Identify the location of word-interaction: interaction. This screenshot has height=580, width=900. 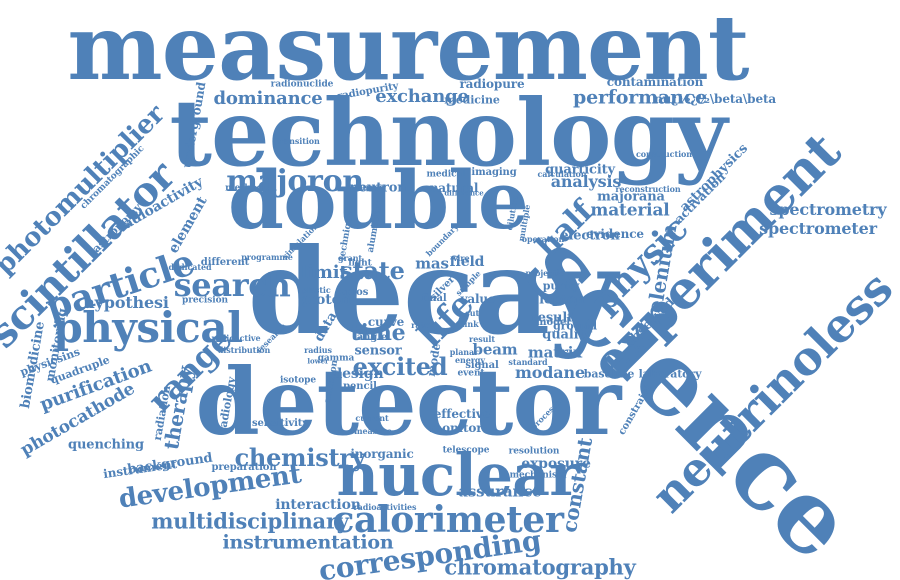
(318, 505).